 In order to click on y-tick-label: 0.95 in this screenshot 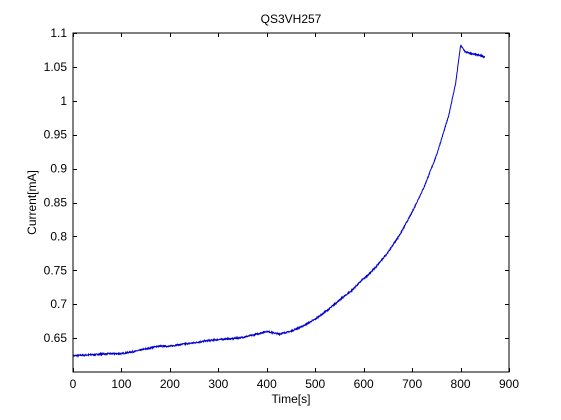, I will do `click(56, 135)`.